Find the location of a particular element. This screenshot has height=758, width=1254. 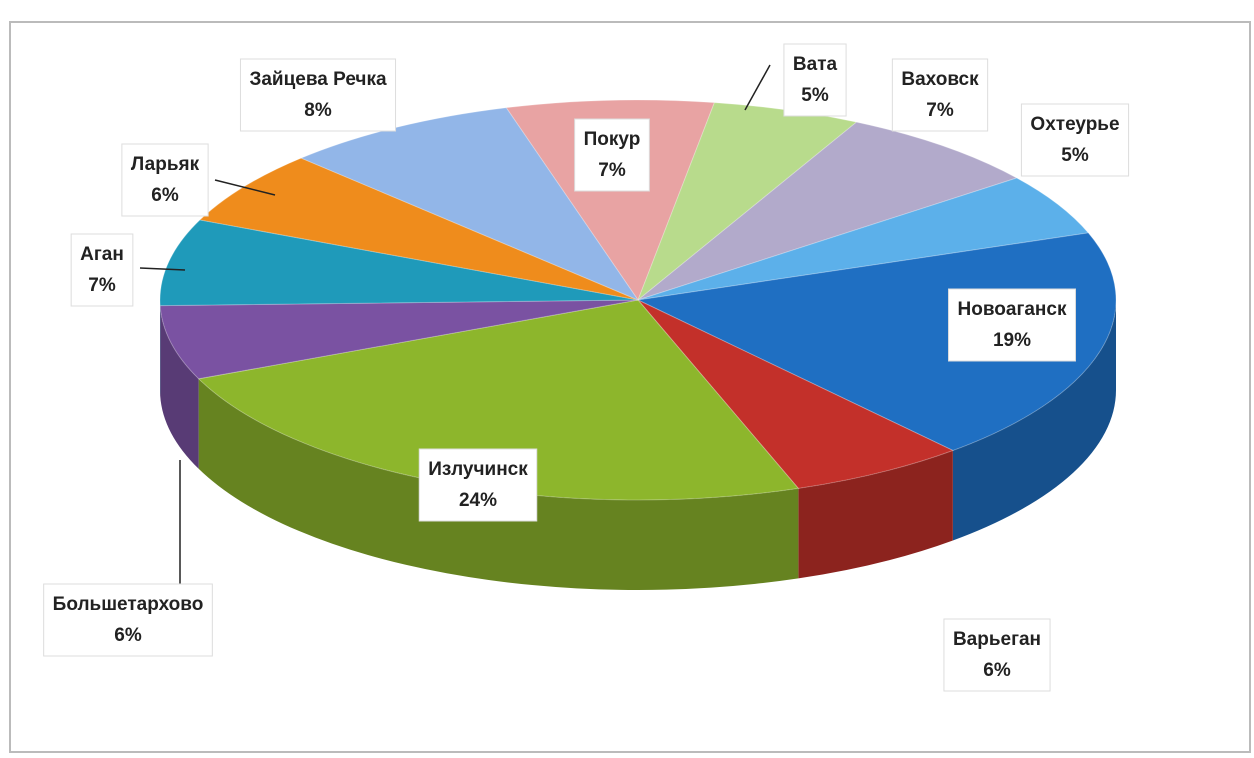

label-name: Варьеган is located at coordinates (997, 639).